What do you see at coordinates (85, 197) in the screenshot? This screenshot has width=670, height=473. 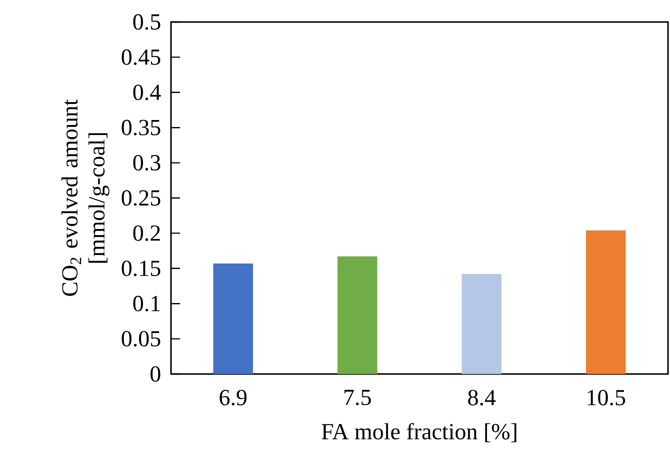 I see `y-axis-title: CO$_{2}$ evolved amount [mmol/g-coal]` at bounding box center [85, 197].